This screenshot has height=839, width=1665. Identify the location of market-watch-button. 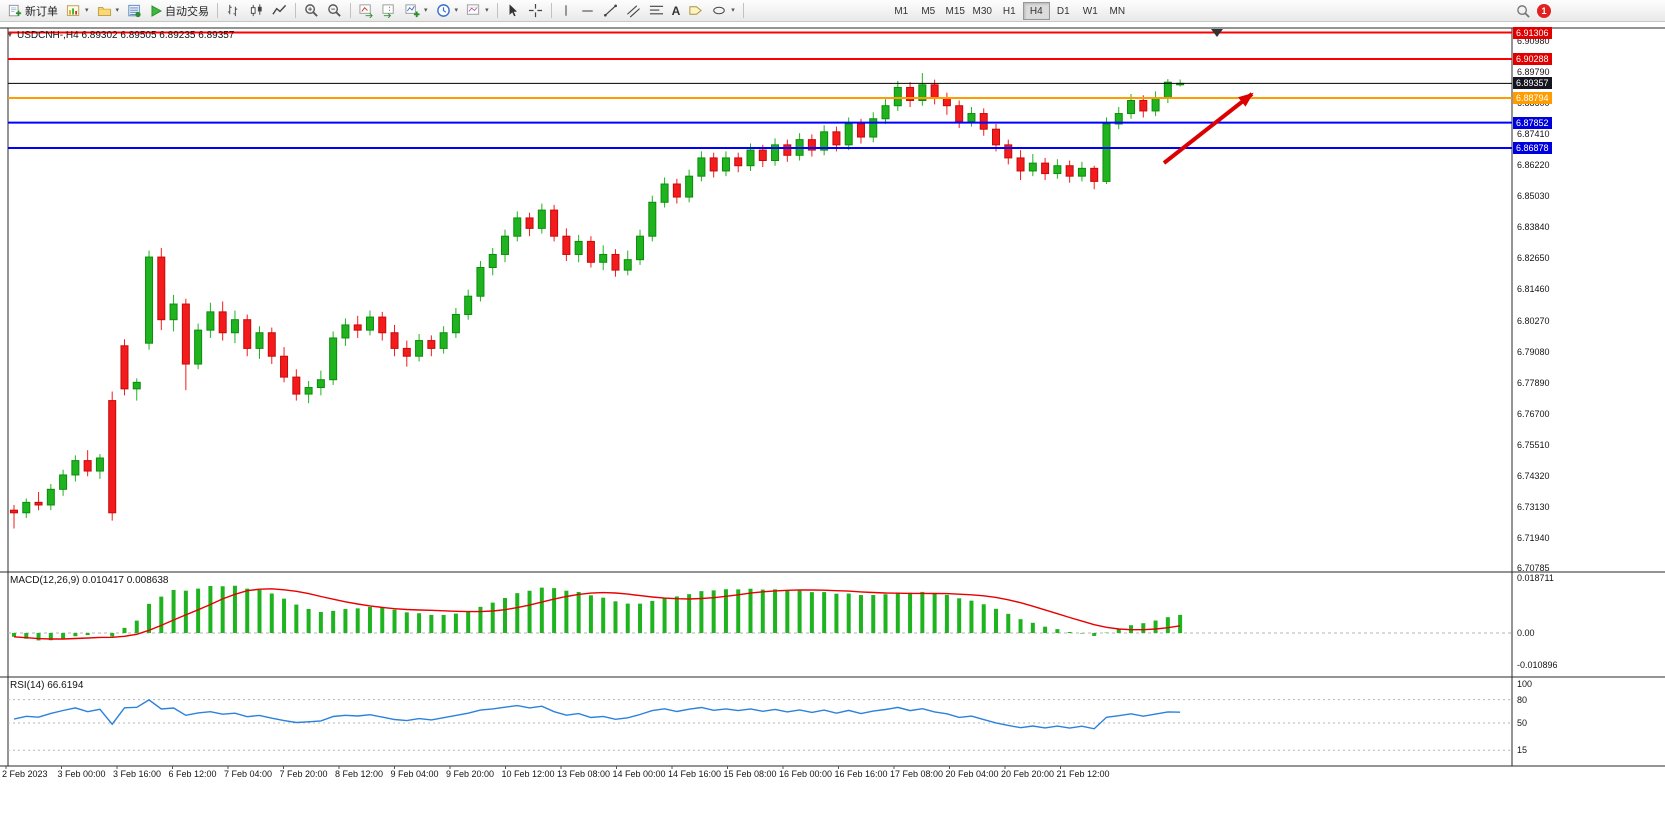
(134, 10).